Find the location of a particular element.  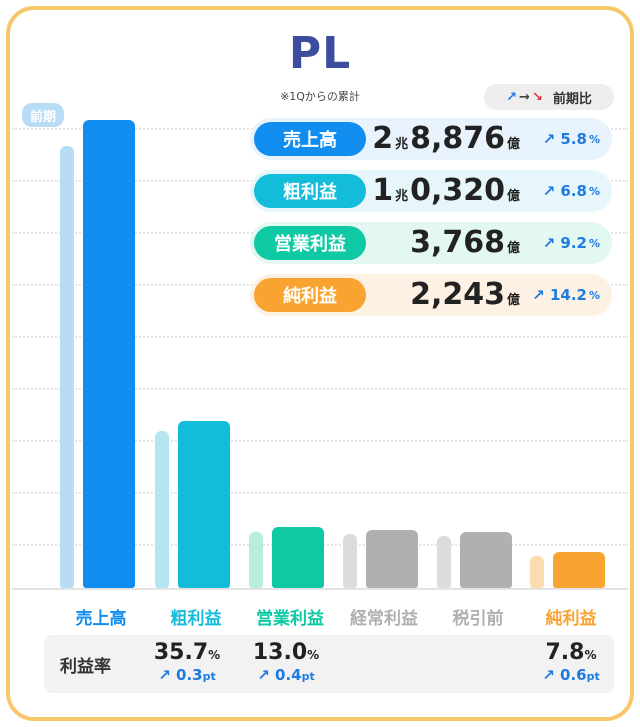

metric-value: 2 兆 8,876 億 is located at coordinates (447, 139).